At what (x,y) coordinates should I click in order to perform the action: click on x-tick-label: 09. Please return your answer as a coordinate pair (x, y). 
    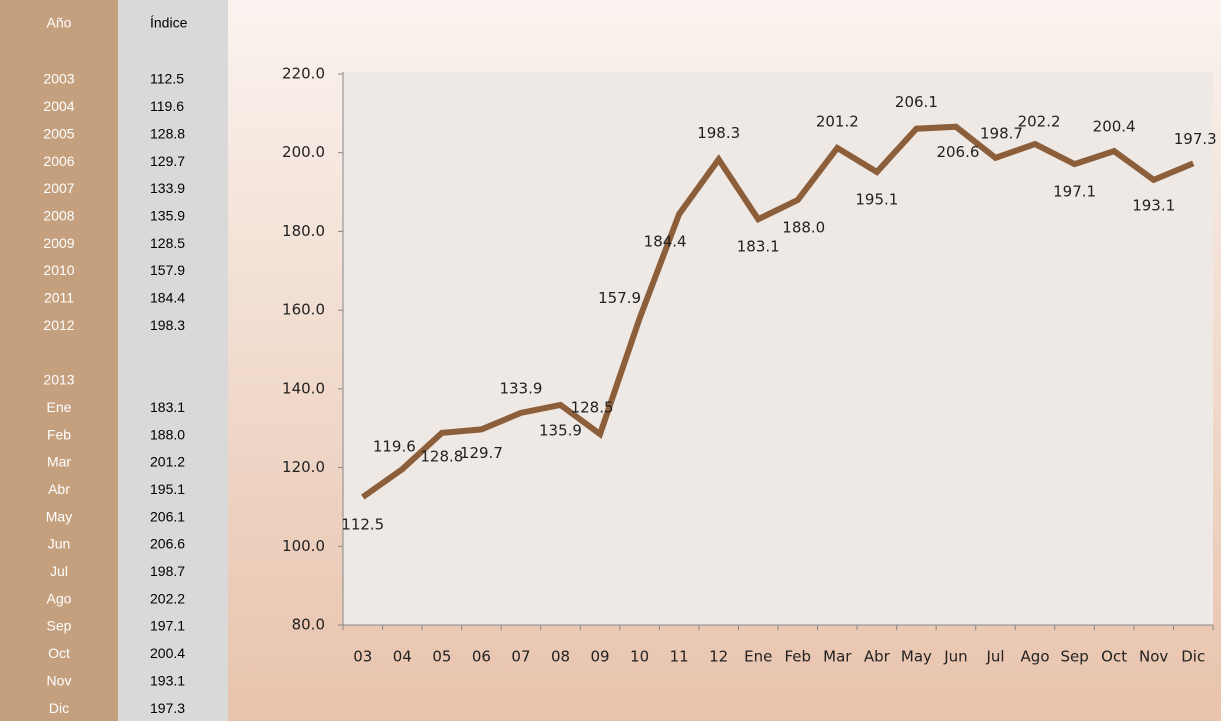
    Looking at the image, I should click on (599, 657).